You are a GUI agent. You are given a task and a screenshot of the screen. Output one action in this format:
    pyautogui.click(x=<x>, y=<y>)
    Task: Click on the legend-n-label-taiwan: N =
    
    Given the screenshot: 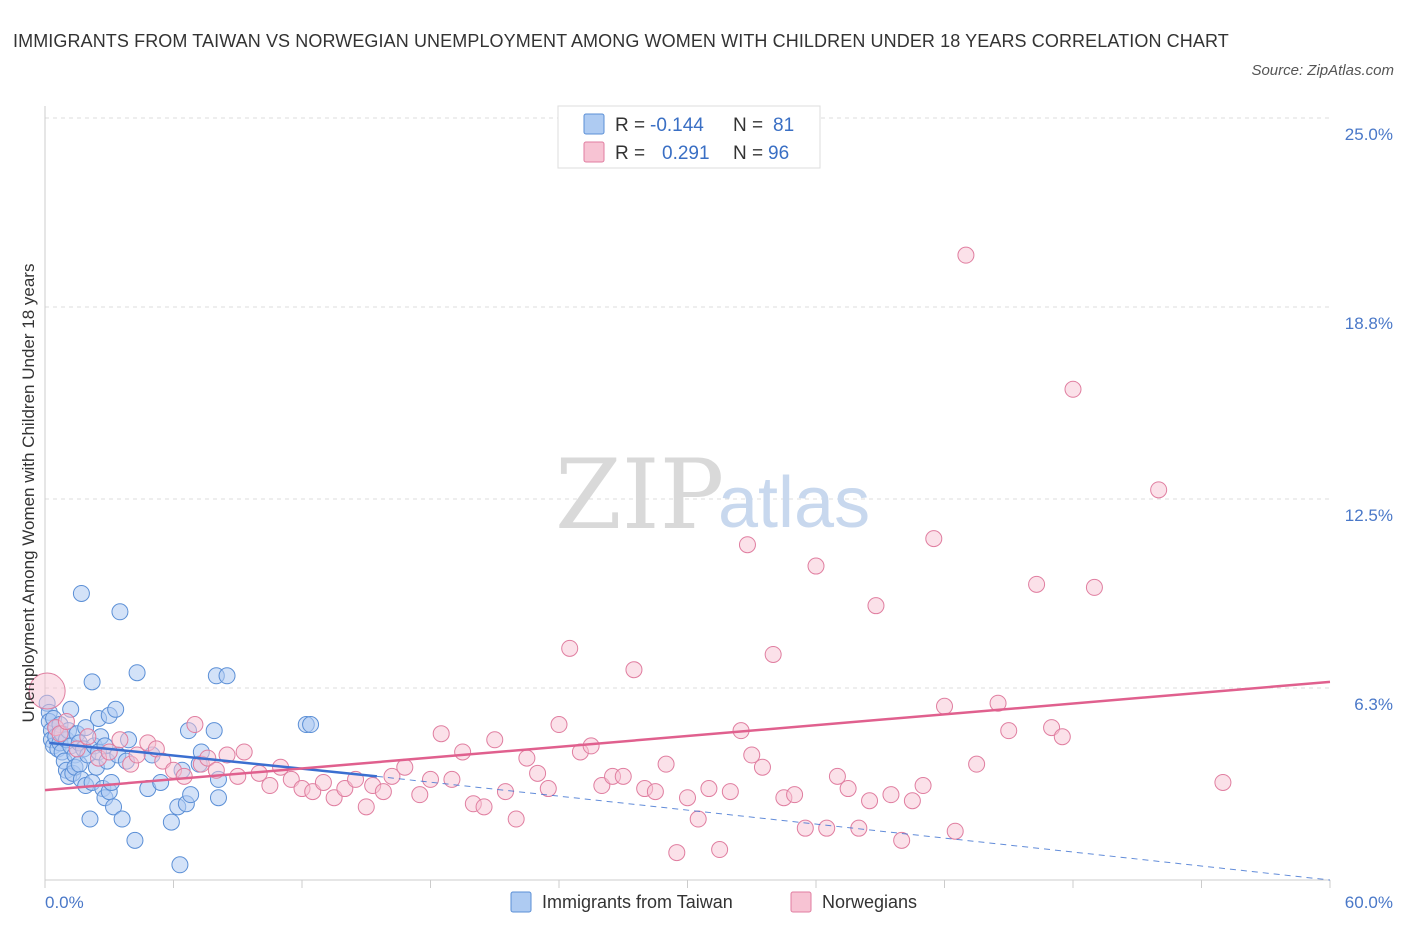 What is the action you would take?
    pyautogui.click(x=748, y=125)
    